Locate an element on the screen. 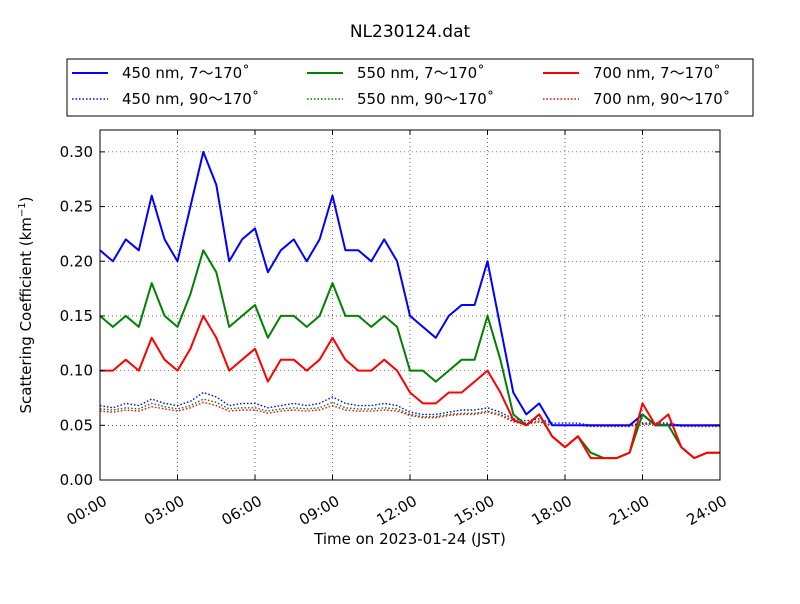 This screenshot has width=800, height=604. x-axis-label: Time on 2023-01-24 (JST) is located at coordinates (409, 539).